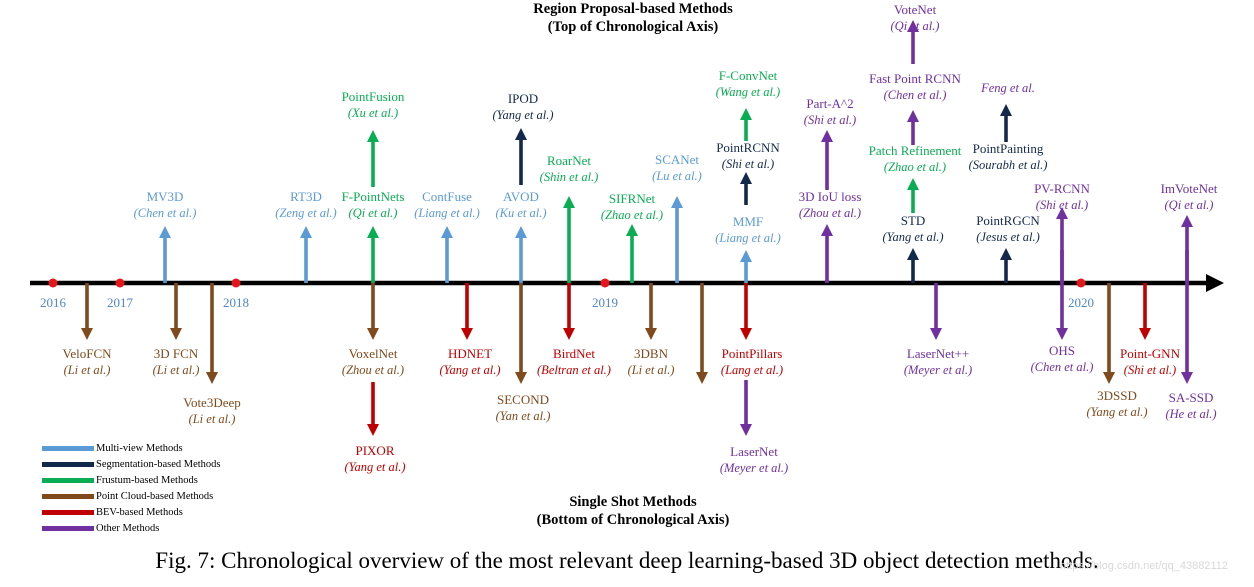  I want to click on top-method-imvotenet: ImVoteNet (Qi et al.), so click(1189, 232).